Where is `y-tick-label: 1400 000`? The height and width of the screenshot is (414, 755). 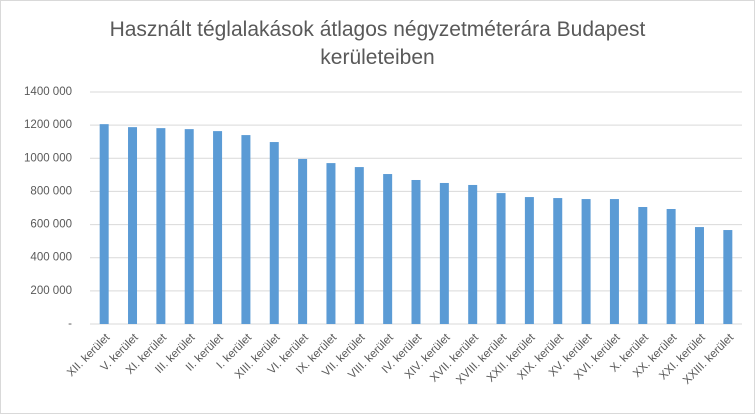 y-tick-label: 1400 000 is located at coordinates (48, 92).